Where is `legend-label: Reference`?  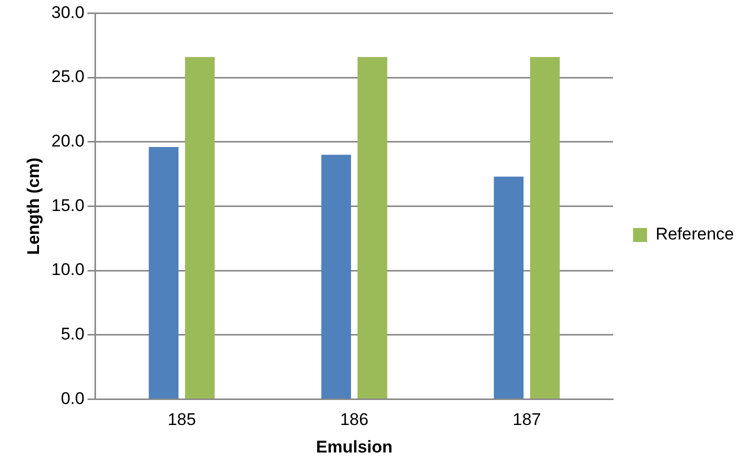
legend-label: Reference is located at coordinates (695, 234).